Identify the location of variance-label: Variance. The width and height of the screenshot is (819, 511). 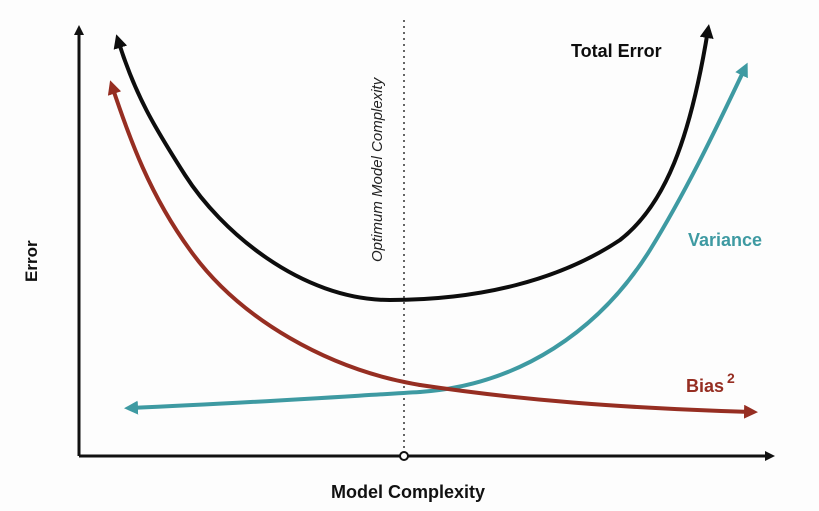
(725, 240).